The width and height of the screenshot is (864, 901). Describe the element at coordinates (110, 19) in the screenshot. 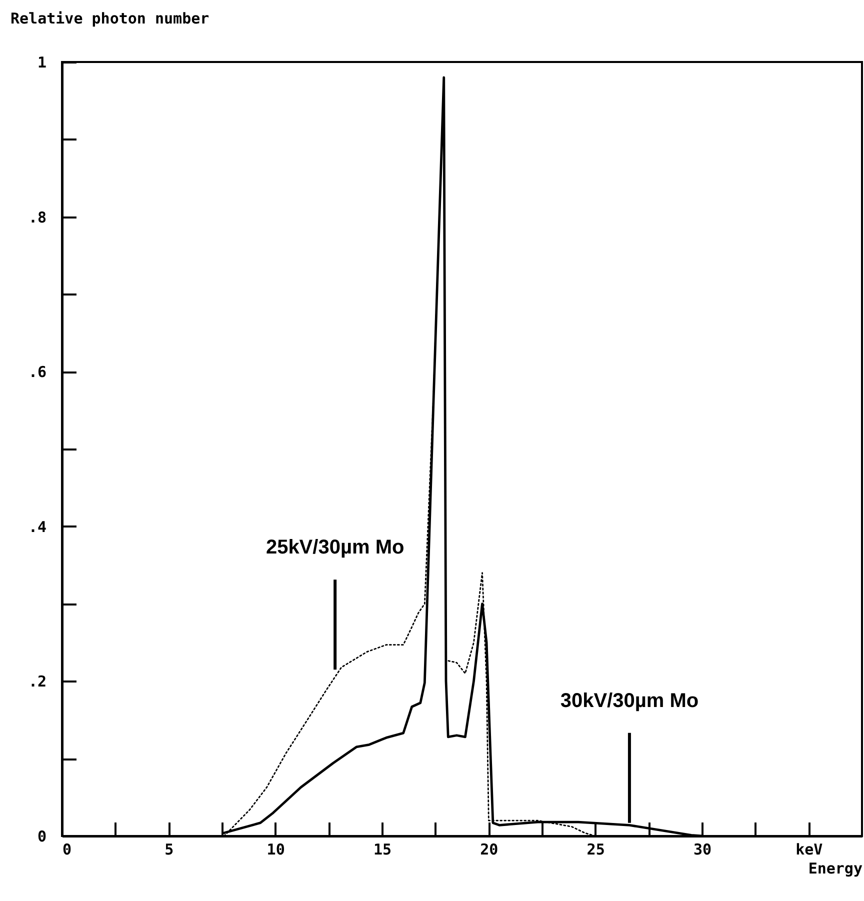

I see `y-axis-title: Relative photon number` at that location.